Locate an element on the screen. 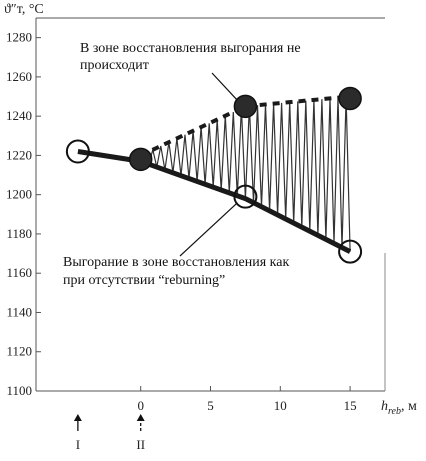  annotation-text-line: Выгорание в зоне восстановления как is located at coordinates (176, 262).